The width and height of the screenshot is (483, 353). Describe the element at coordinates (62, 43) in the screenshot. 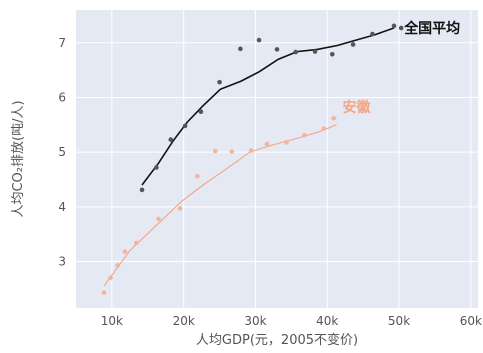

I see `y-tick-label: 7` at that location.